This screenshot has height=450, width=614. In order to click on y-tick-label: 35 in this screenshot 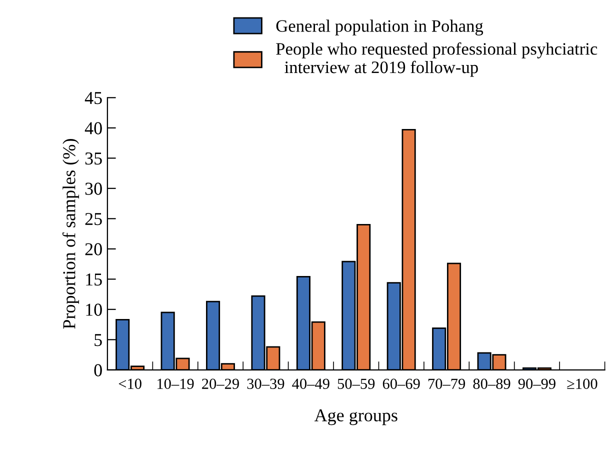, I will do `click(93, 158)`.